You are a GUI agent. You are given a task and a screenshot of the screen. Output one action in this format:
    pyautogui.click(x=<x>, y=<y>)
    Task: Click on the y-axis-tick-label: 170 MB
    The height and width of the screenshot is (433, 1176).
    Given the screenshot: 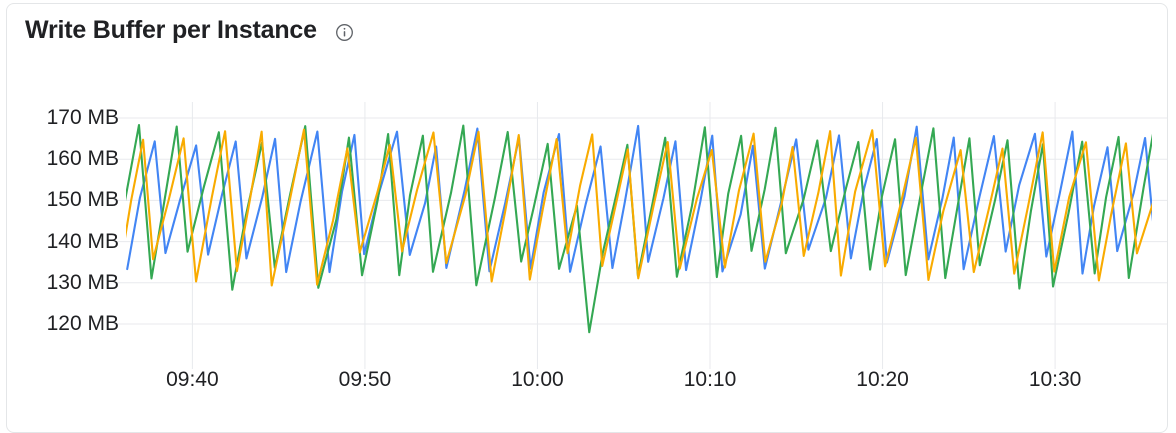 What is the action you would take?
    pyautogui.click(x=82, y=117)
    